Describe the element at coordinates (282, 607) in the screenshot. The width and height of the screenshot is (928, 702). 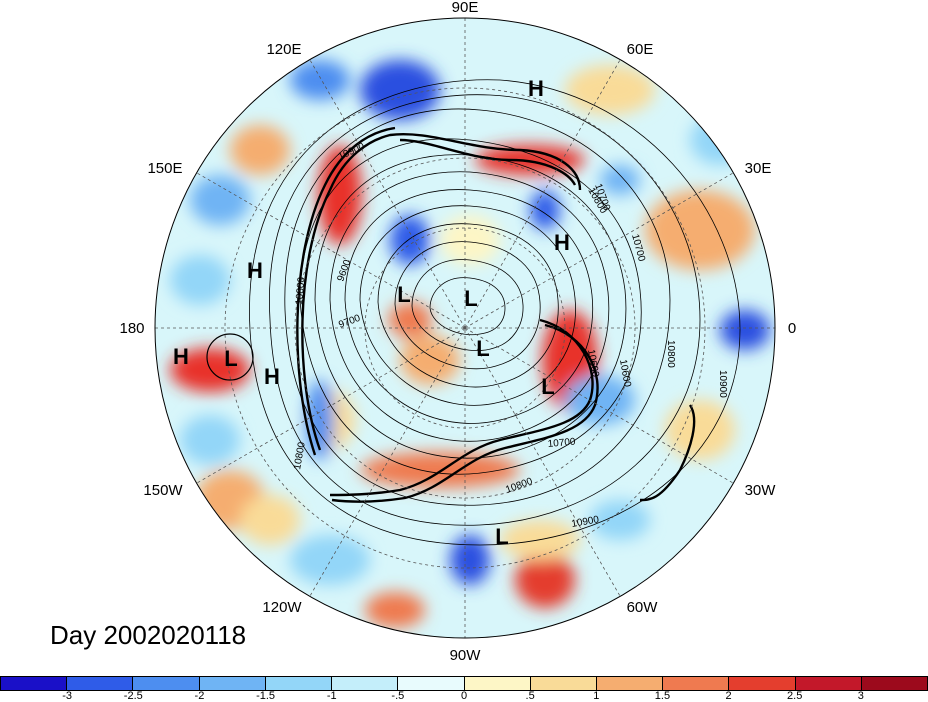
I see `lon-label-120w: 120W` at that location.